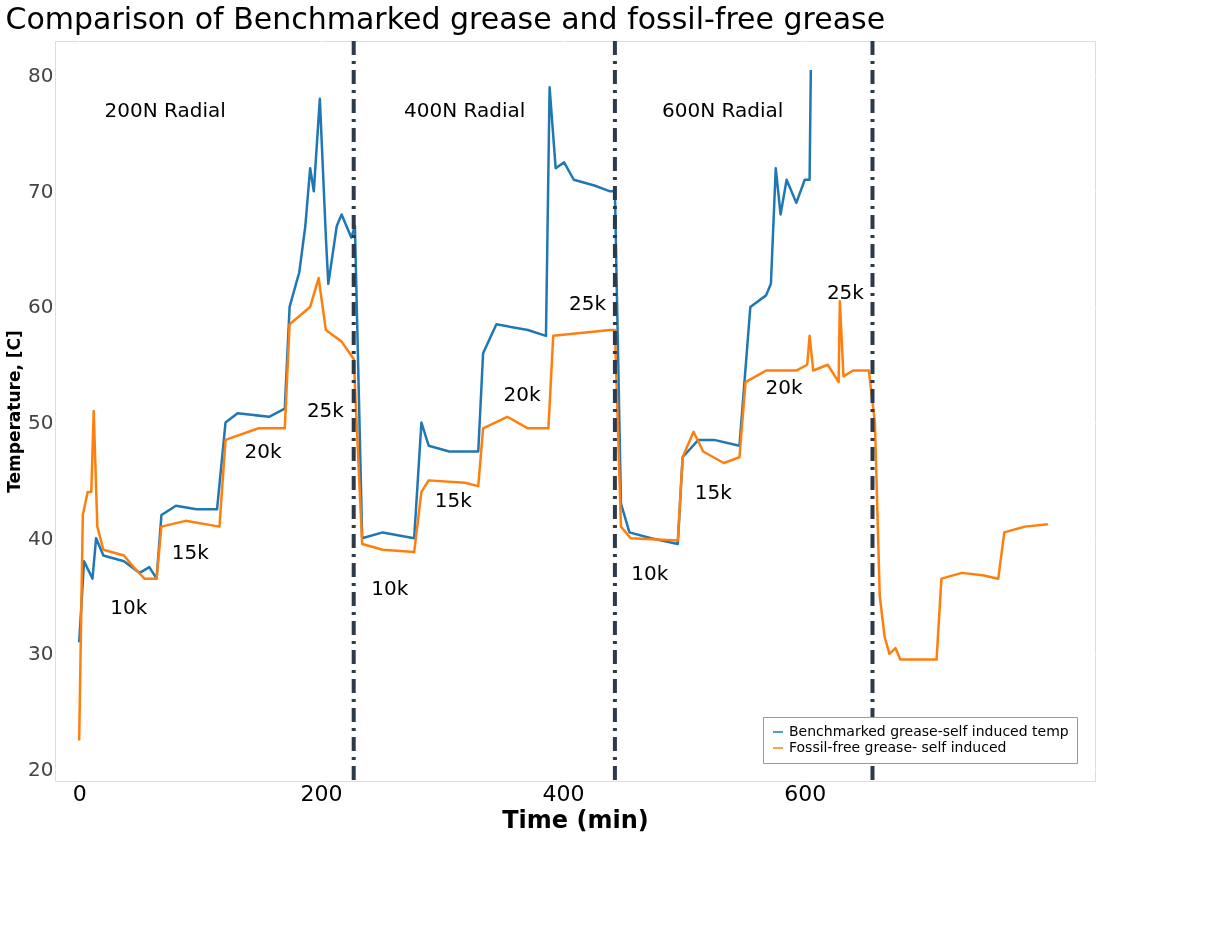 The width and height of the screenshot is (1210, 933). I want to click on x-axis-title: Time (min), so click(575, 819).